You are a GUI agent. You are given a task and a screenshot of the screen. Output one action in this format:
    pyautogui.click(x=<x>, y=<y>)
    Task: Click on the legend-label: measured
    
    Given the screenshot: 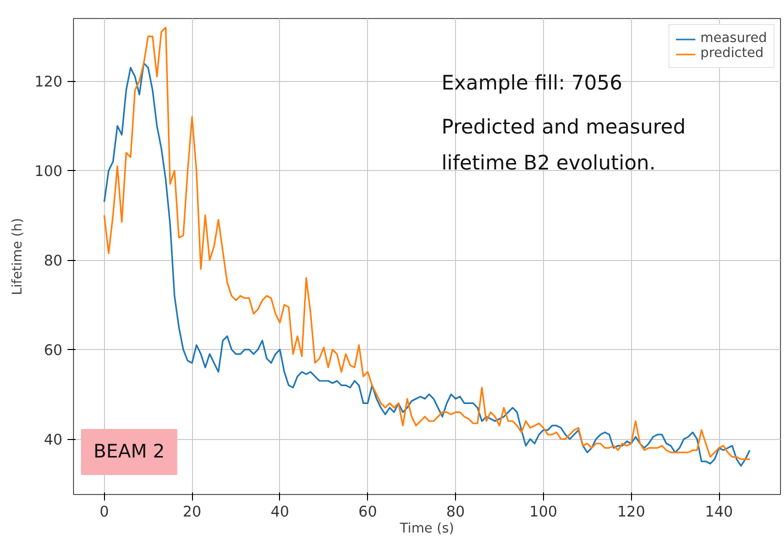 What is the action you would take?
    pyautogui.click(x=733, y=38)
    